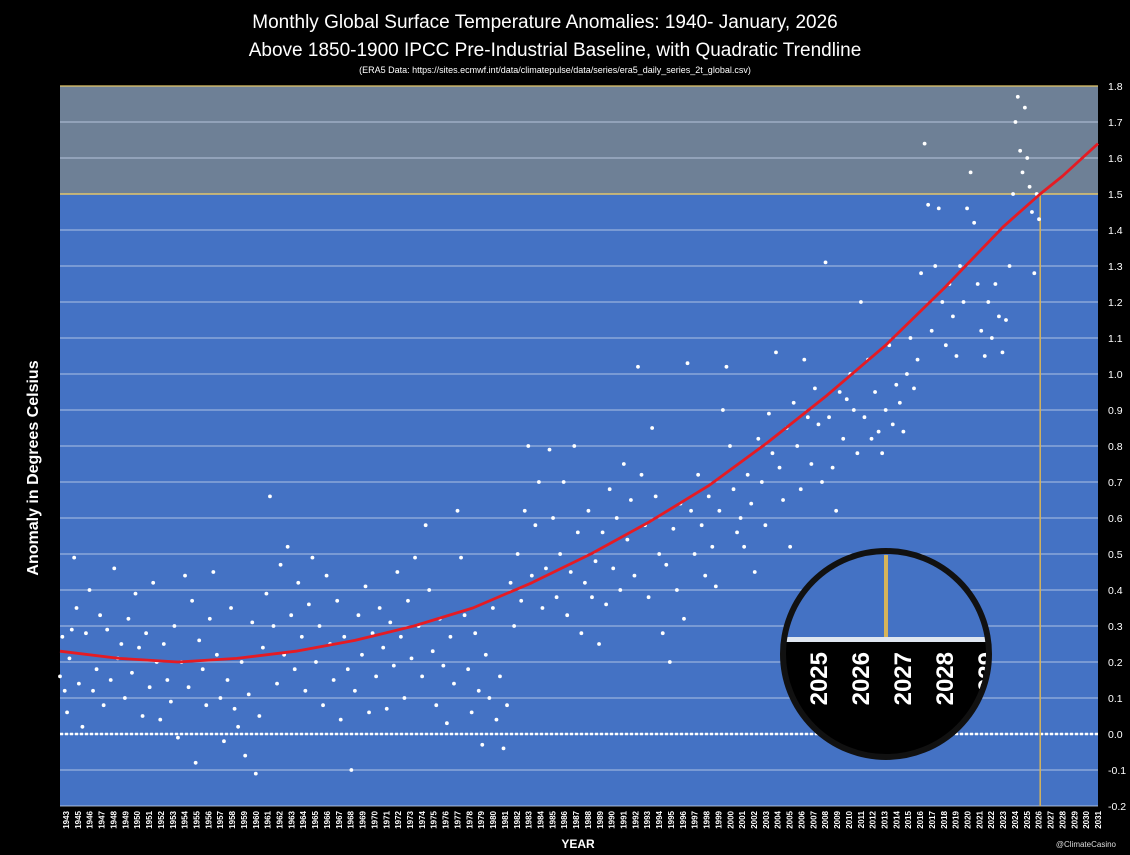  What do you see at coordinates (1051, 819) in the screenshot?
I see `x-tick-label: 2027` at bounding box center [1051, 819].